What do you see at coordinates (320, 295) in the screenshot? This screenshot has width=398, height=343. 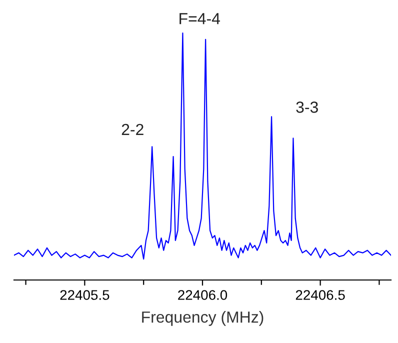 I see `x-tick-label: 22406.5` at bounding box center [320, 295].